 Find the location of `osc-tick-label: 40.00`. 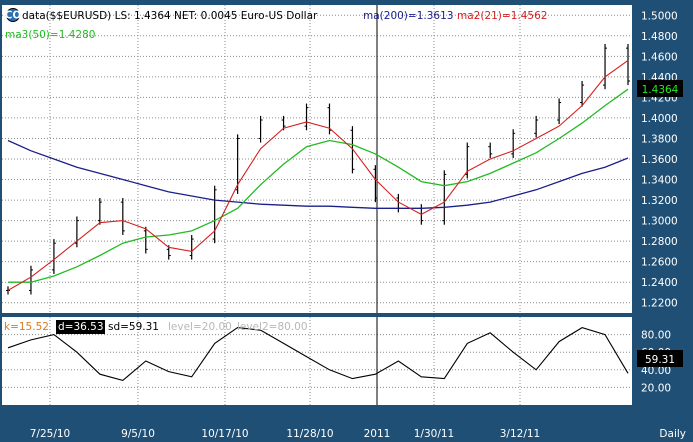

osc-tick-label: 40.00 is located at coordinates (656, 371).